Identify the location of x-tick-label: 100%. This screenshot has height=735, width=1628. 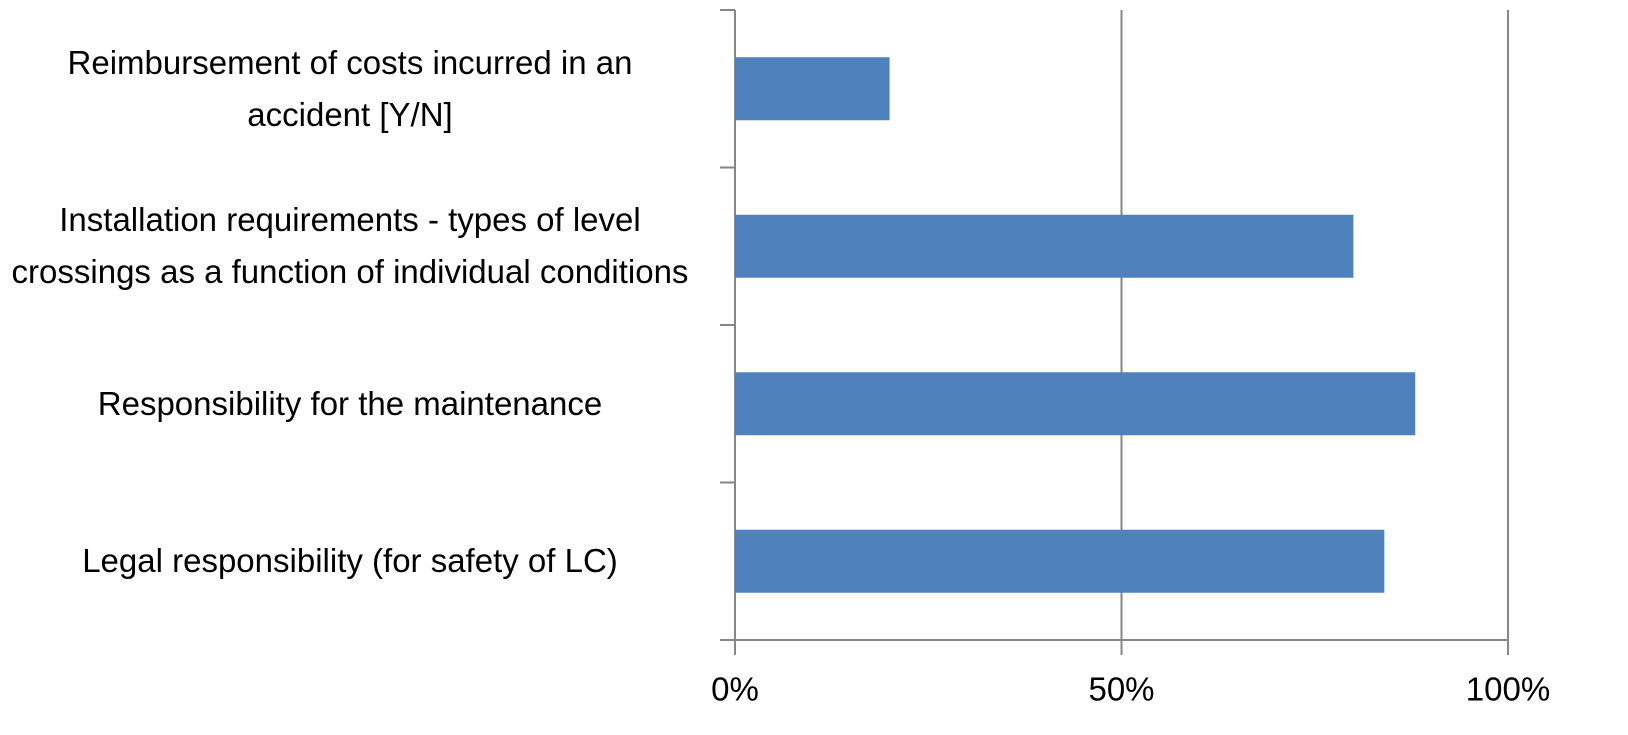
(1508, 689).